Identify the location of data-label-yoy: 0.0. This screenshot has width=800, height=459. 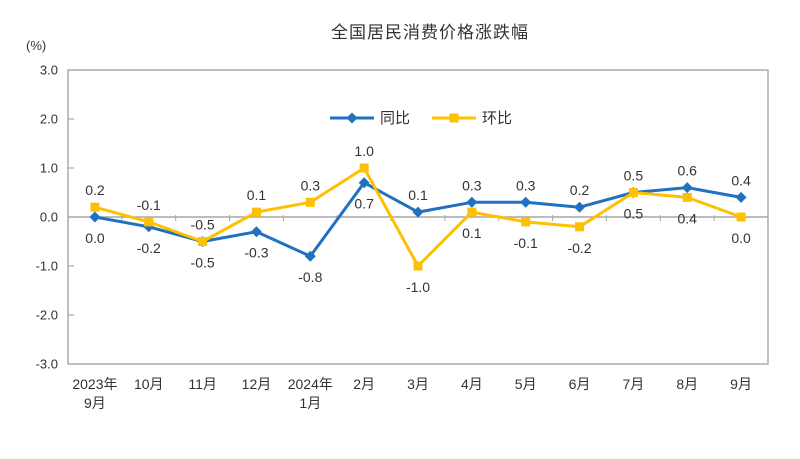
(95, 238).